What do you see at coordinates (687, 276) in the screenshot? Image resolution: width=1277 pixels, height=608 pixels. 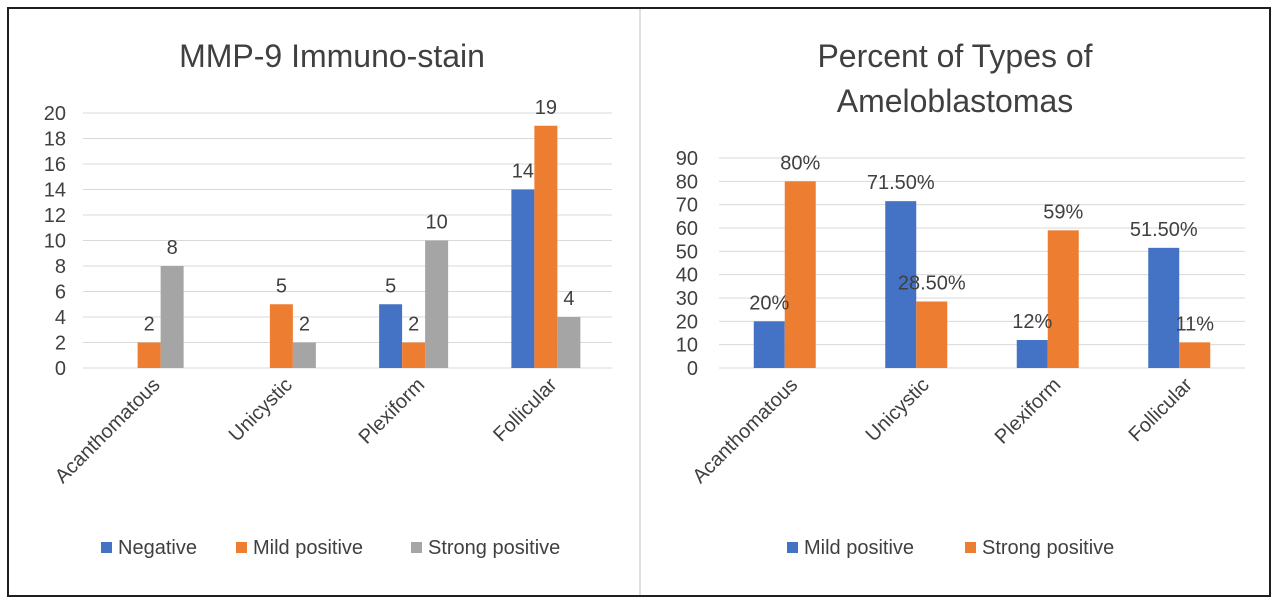 I see `y-tick-label: 40` at bounding box center [687, 276].